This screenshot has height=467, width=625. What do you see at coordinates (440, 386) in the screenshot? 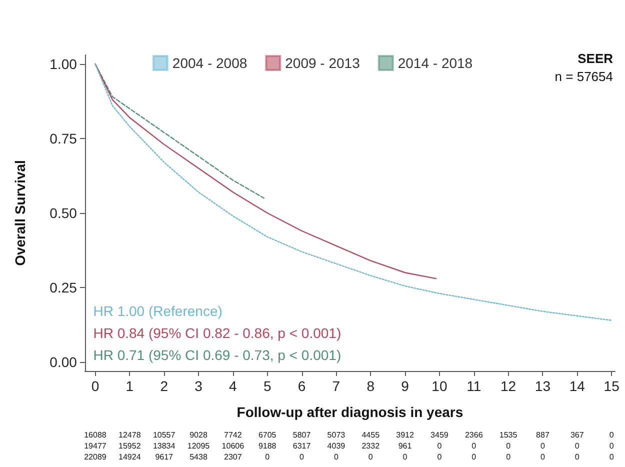
I see `x-tick-label: 10` at bounding box center [440, 386].